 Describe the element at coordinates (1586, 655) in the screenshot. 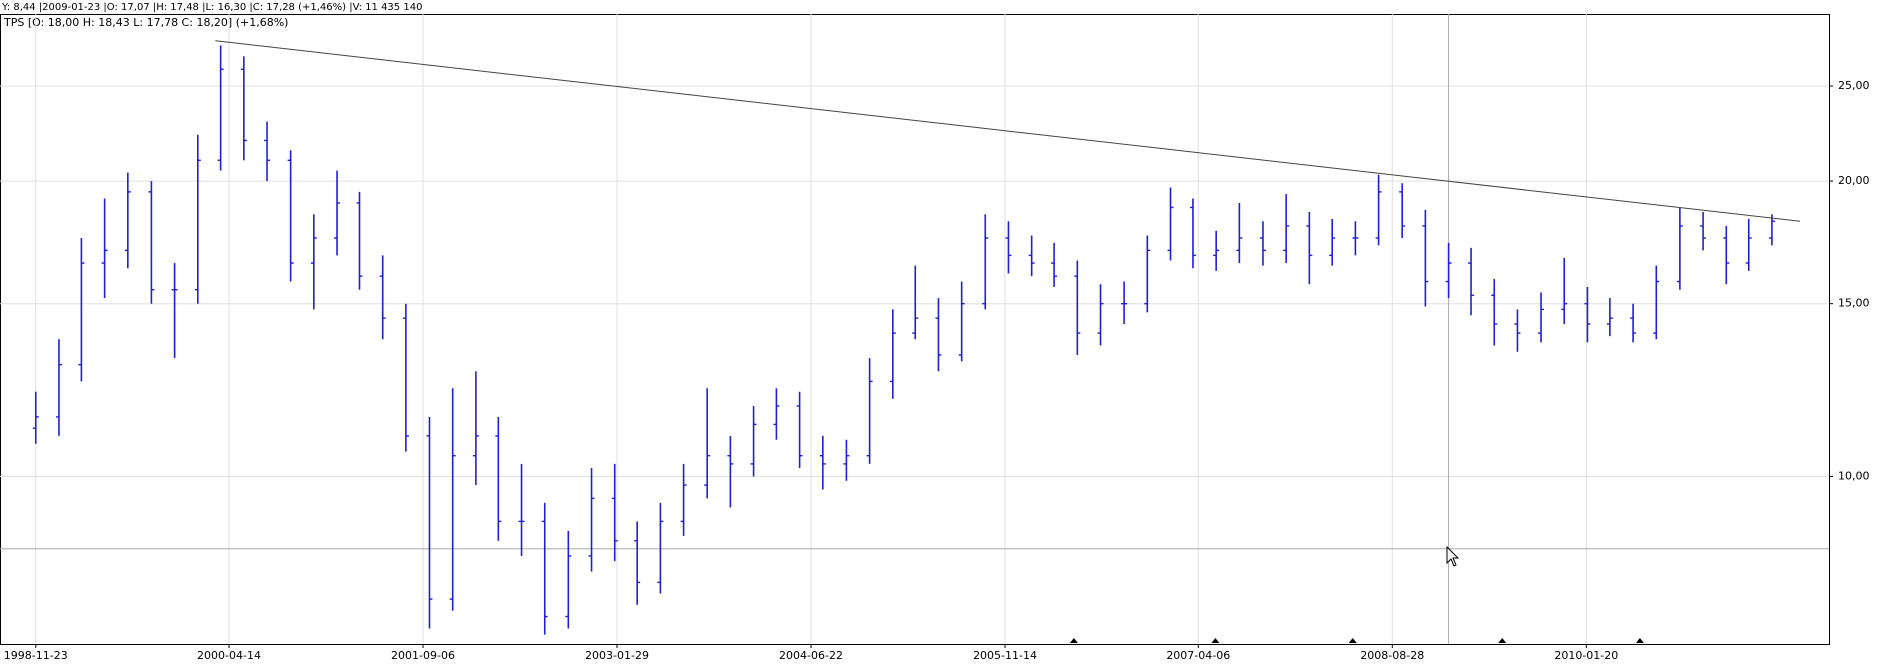

I see `x-tick-label: 2010-01-20` at that location.